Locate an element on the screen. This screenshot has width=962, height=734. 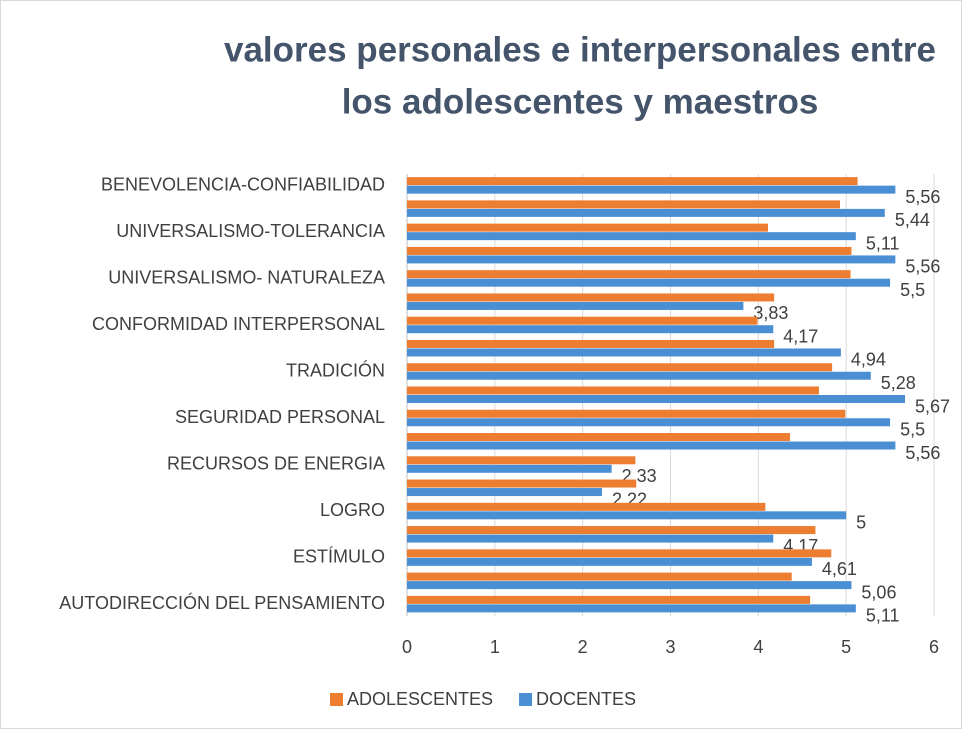
y-tick-label: LOGRO is located at coordinates (352, 510).